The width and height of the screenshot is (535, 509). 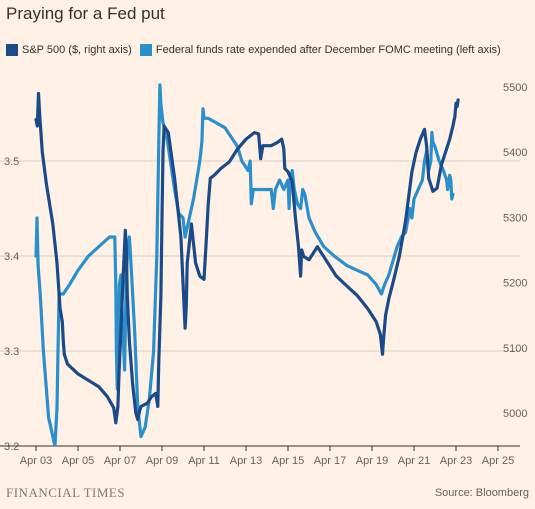 What do you see at coordinates (330, 461) in the screenshot?
I see `x-axis-tick-label: Apr 17` at bounding box center [330, 461].